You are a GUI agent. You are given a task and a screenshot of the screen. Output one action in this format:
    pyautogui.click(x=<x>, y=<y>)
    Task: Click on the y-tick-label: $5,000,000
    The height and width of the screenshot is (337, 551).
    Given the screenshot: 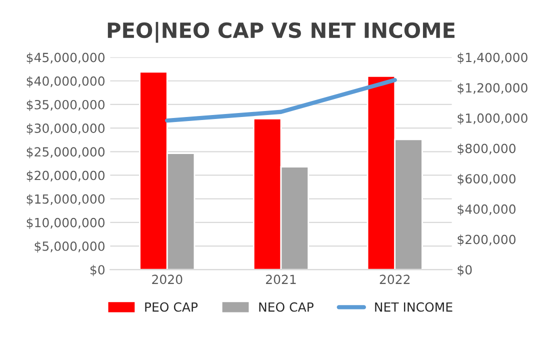 What is the action you would take?
    pyautogui.click(x=69, y=247)
    